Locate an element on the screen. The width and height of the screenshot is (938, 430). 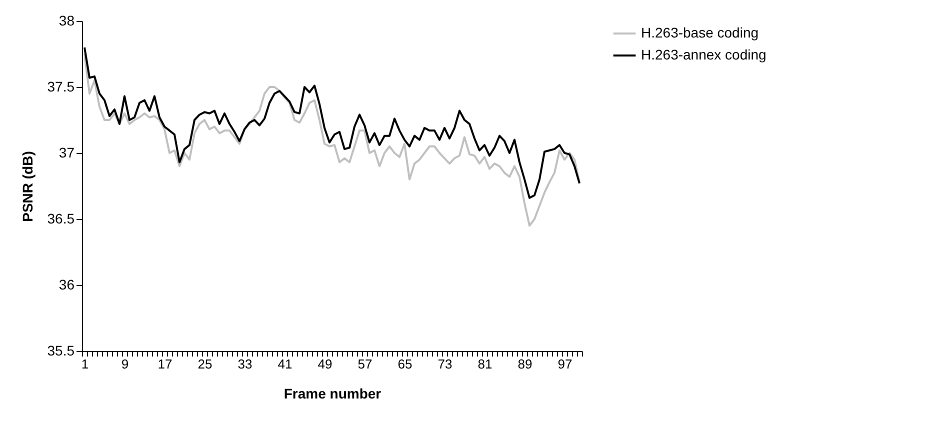
y-tick-label: 36.5 is located at coordinates (61, 218).